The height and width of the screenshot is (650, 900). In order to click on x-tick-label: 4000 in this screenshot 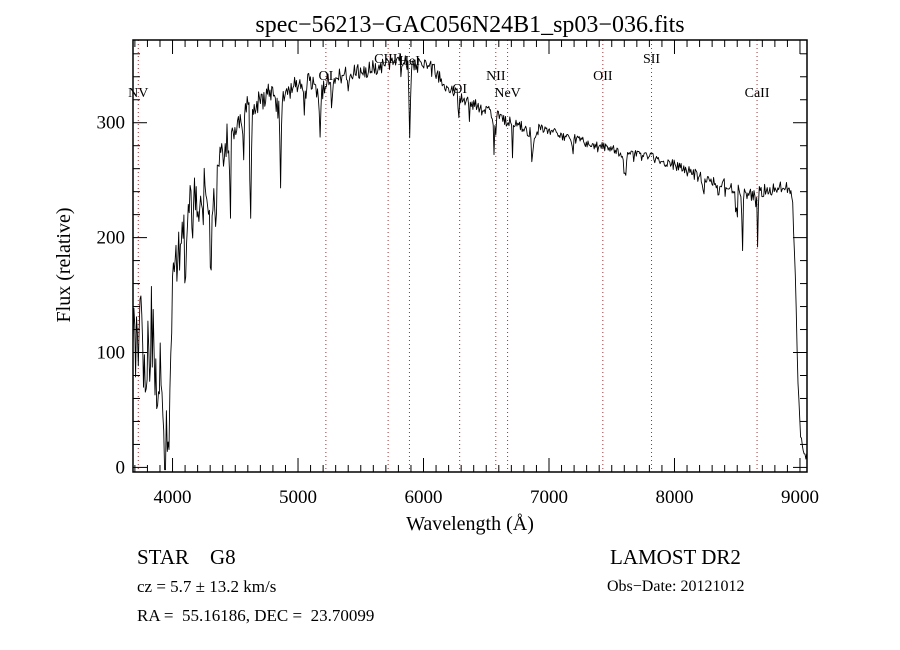, I will do `click(173, 497)`.